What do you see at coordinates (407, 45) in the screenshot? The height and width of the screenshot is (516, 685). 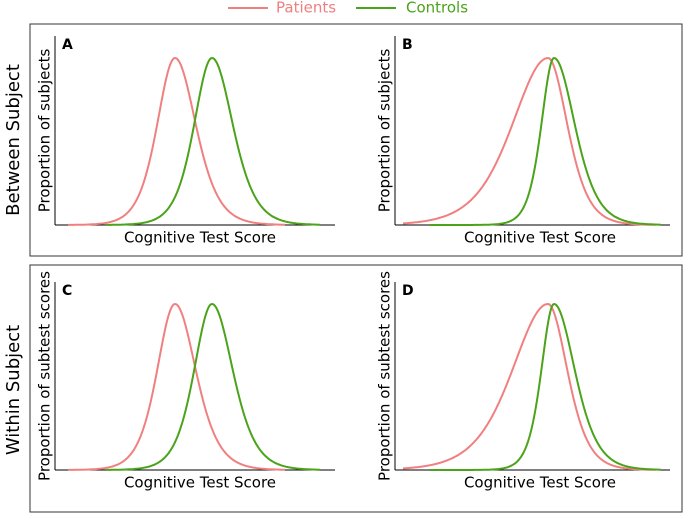 I see `panel-letter: B` at bounding box center [407, 45].